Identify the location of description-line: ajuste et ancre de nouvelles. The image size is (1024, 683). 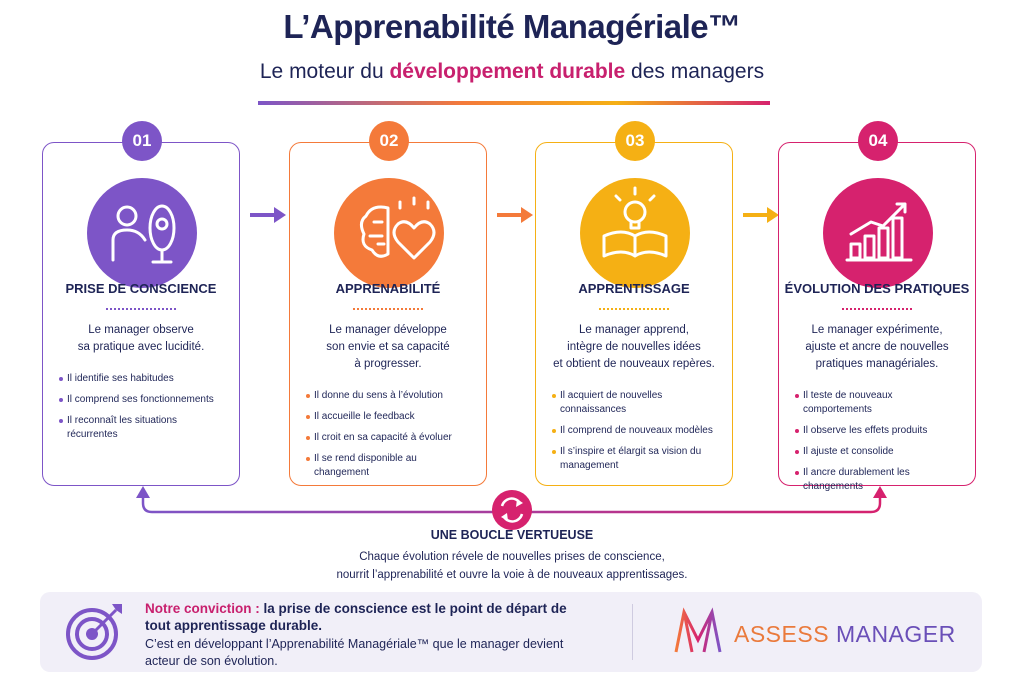
(877, 347).